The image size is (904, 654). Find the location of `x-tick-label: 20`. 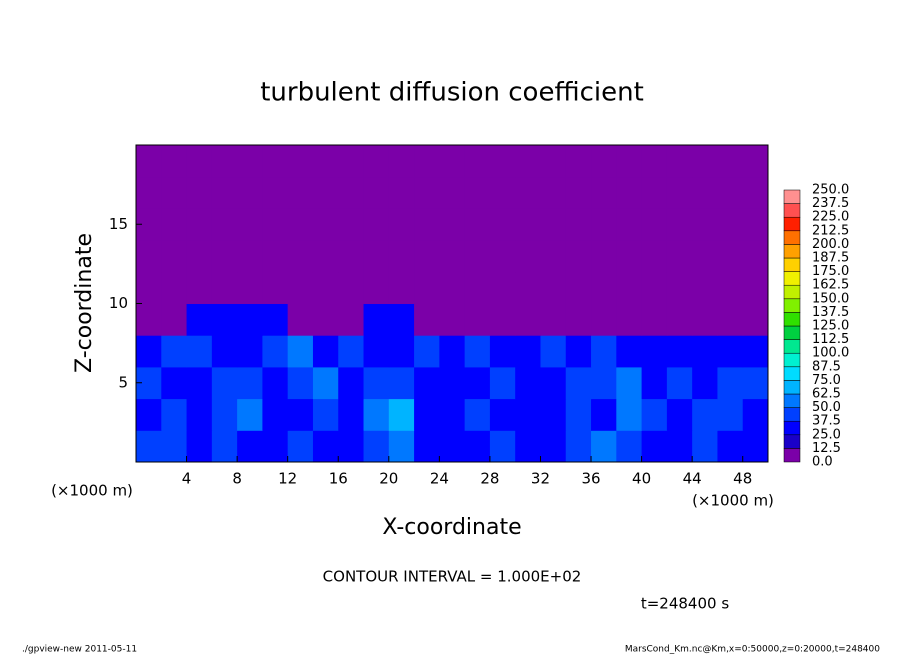

x-tick-label: 20 is located at coordinates (388, 479).